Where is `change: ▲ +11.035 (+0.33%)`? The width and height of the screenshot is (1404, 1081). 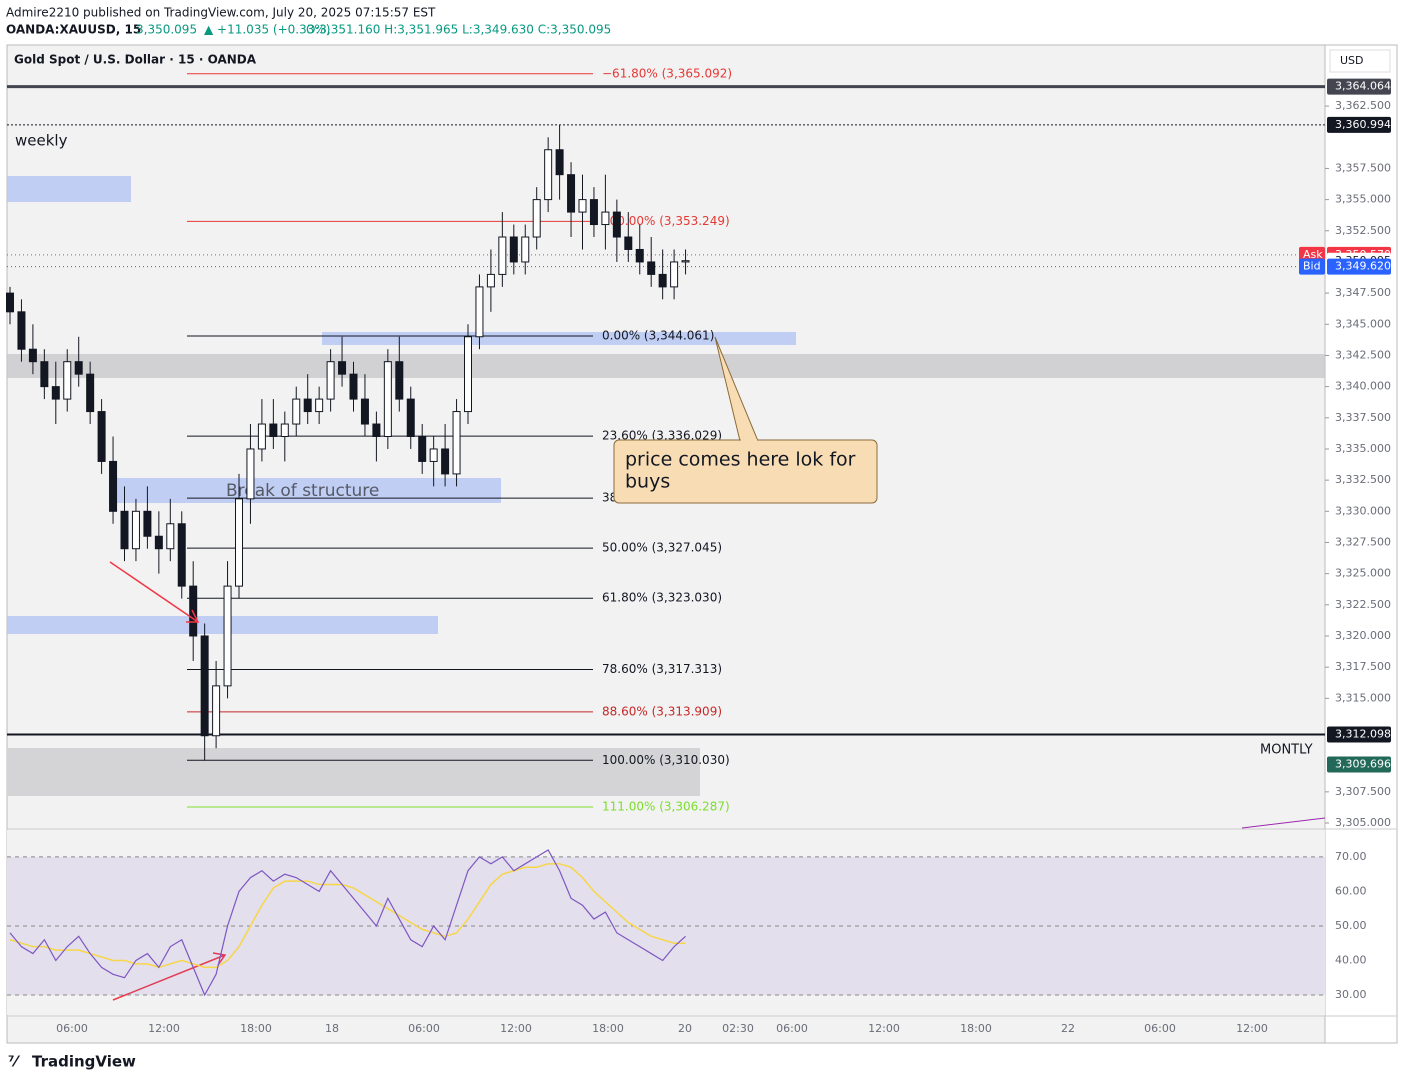 change: ▲ +11.035 (+0.33%) is located at coordinates (267, 30).